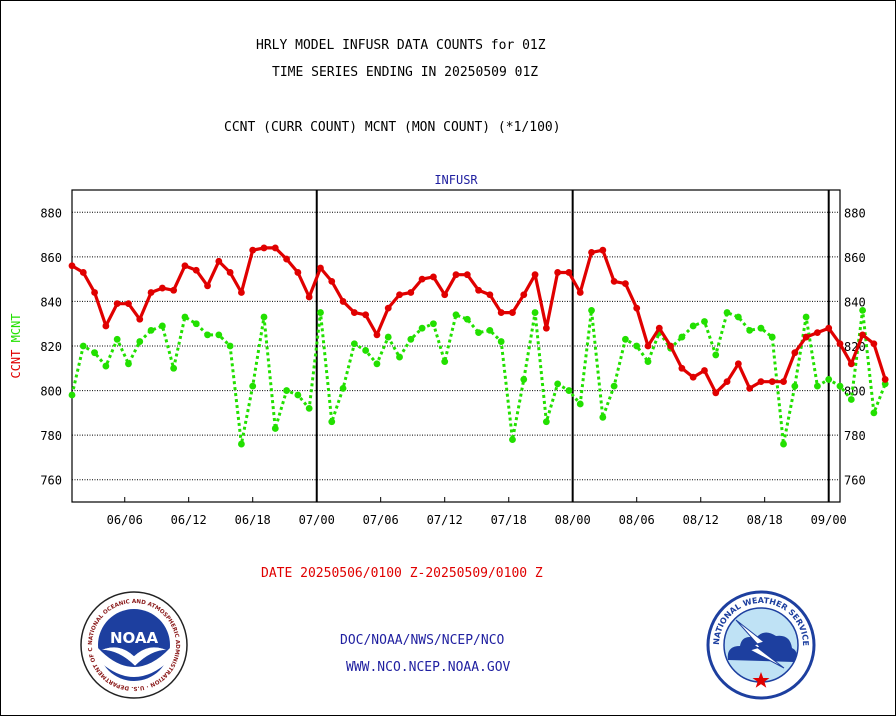 This screenshot has width=896, height=716. What do you see at coordinates (428, 667) in the screenshot?
I see `url-line: WWW.NCO.NCEP.NOAA.GOV` at bounding box center [428, 667].